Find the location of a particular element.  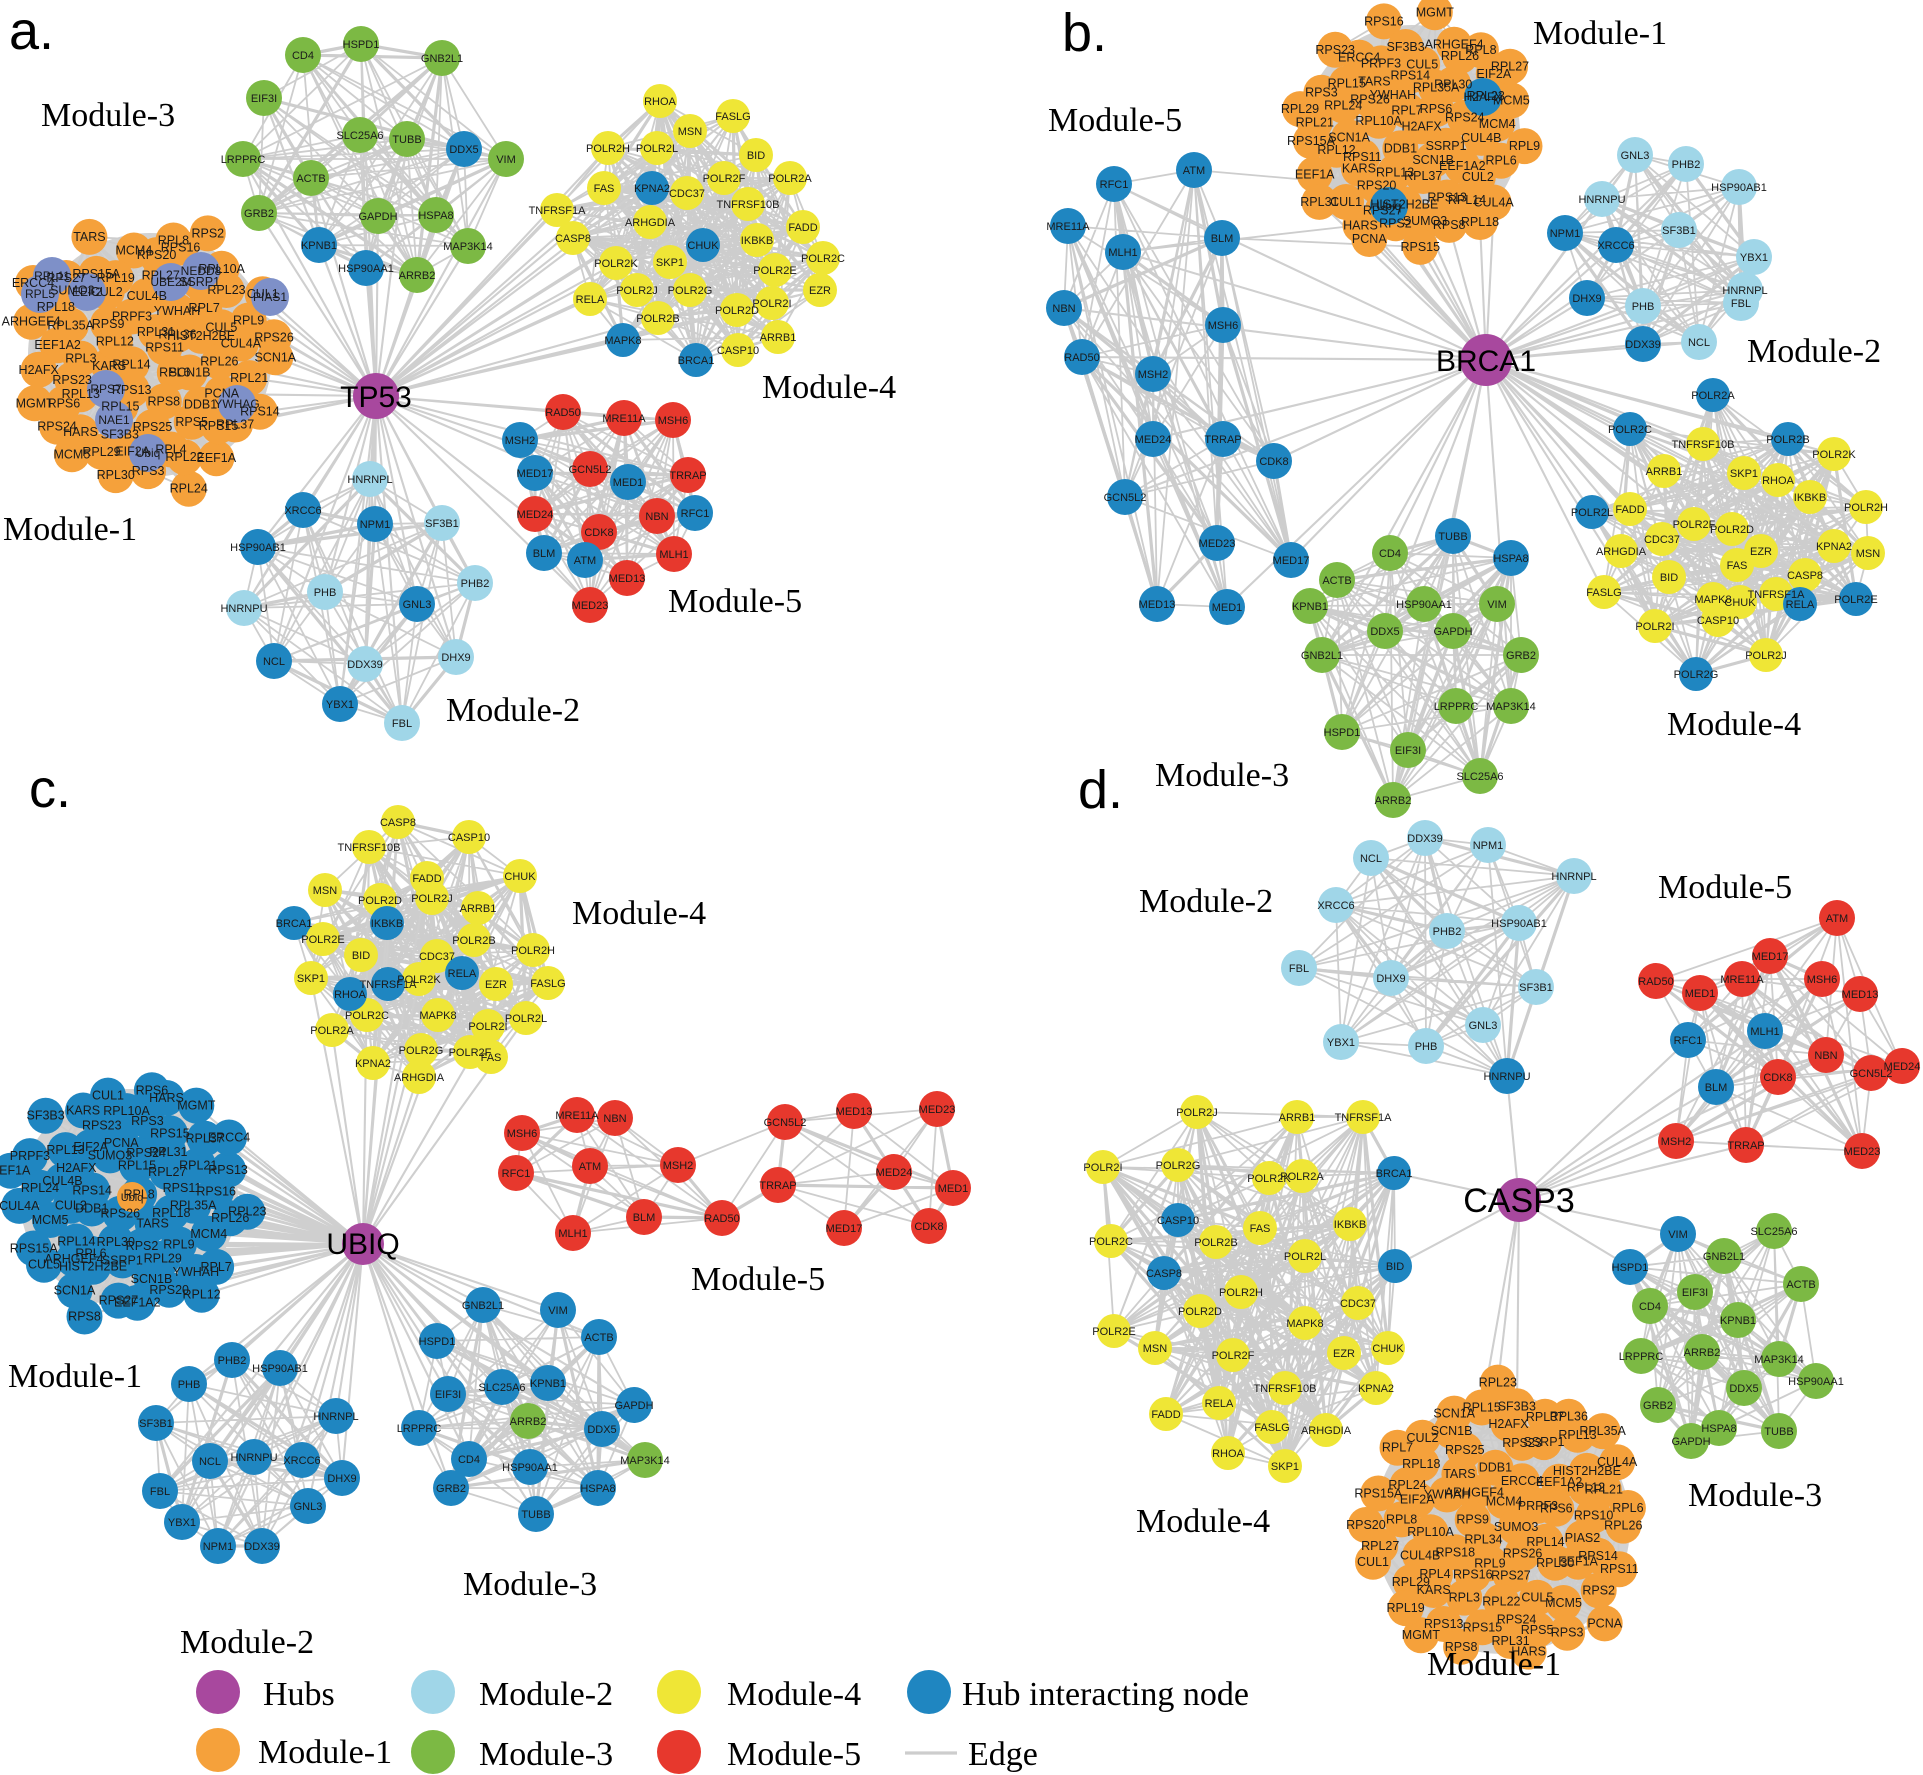

svg-text: ARRB1 is located at coordinates (1664, 472).